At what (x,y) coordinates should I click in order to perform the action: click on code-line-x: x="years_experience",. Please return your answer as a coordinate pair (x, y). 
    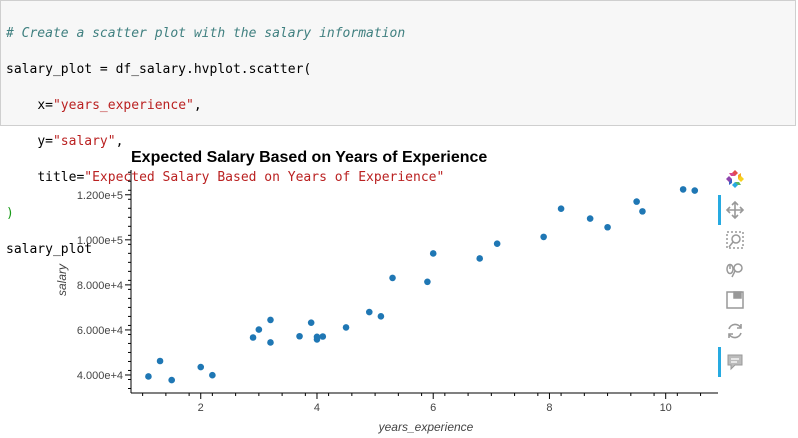
    Looking at the image, I should click on (119, 105).